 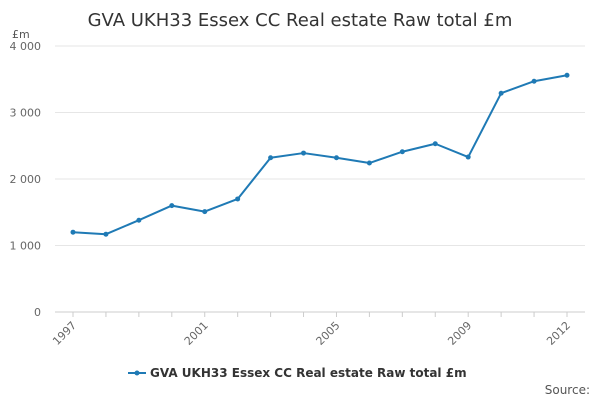 I want to click on y-axis-ticks: 0 1 000 2 000 3 000 4 000, so click(x=26, y=179).